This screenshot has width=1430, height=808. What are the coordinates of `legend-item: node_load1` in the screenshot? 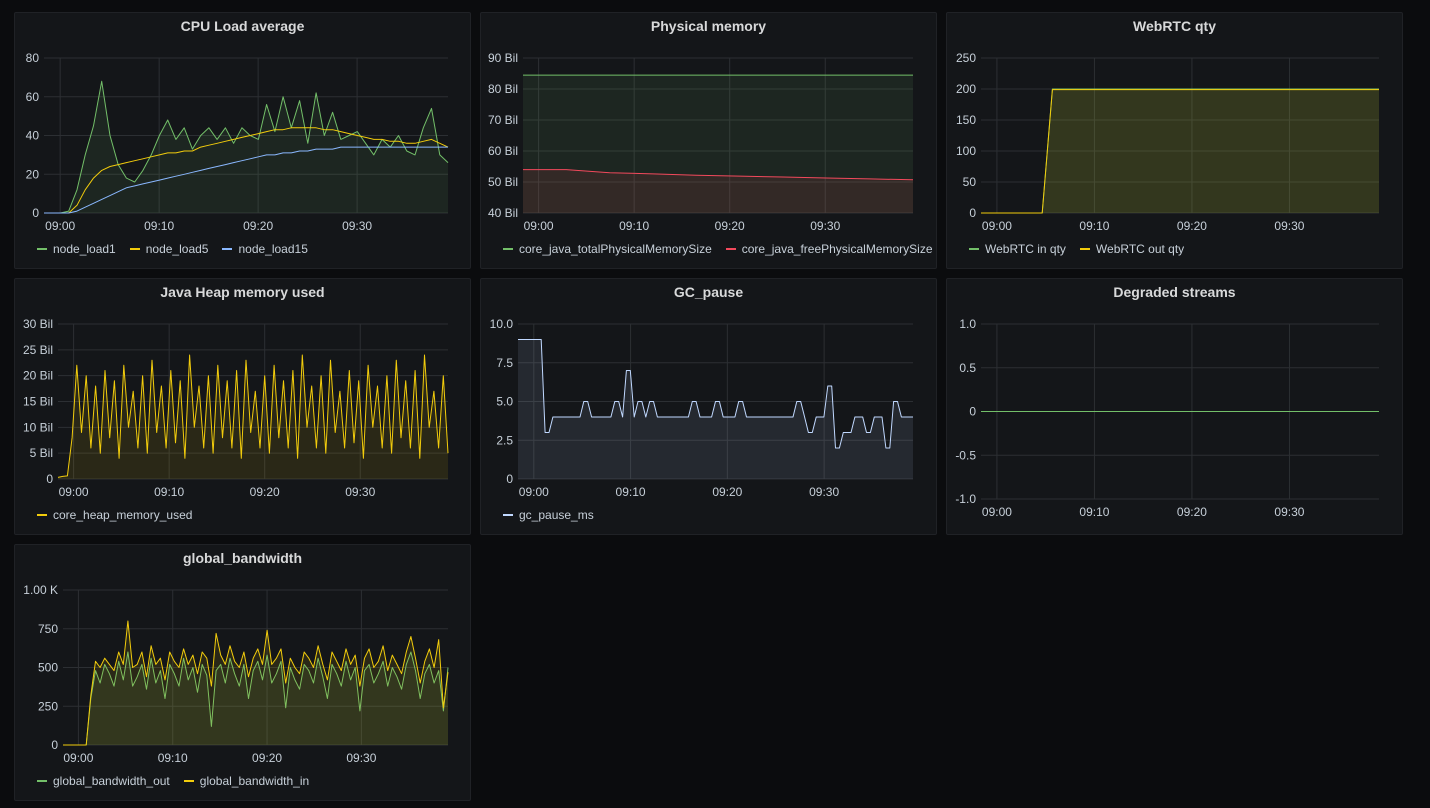 It's located at (76, 249).